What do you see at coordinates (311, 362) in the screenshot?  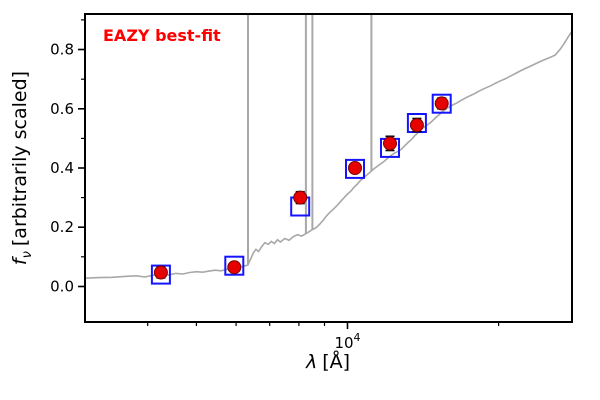 I see `lambda-symbol: λ` at bounding box center [311, 362].